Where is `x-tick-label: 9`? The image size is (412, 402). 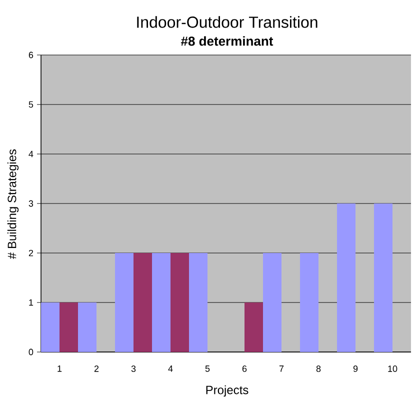
x-tick-label: 9 is located at coordinates (355, 369).